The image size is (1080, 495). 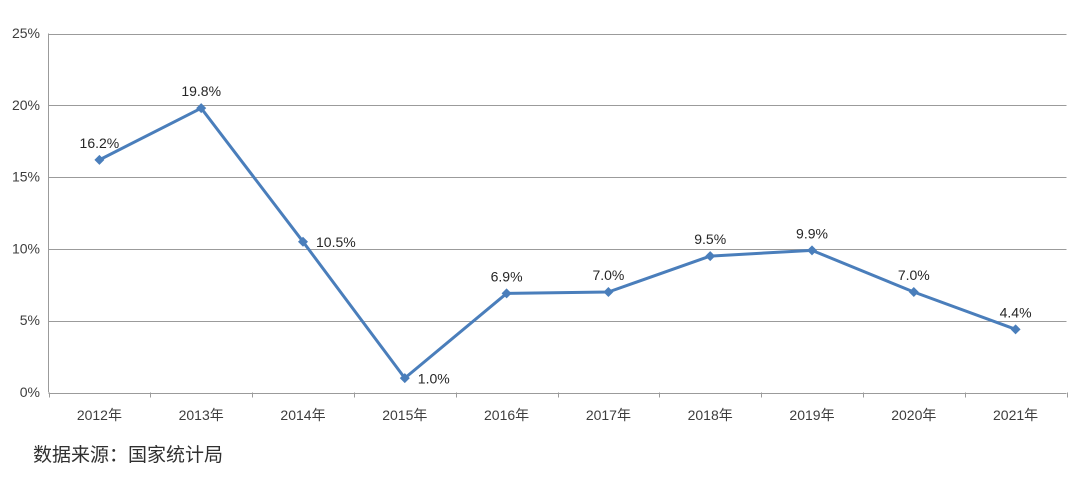 I want to click on x-axis-label: 2015年, so click(x=404, y=415).